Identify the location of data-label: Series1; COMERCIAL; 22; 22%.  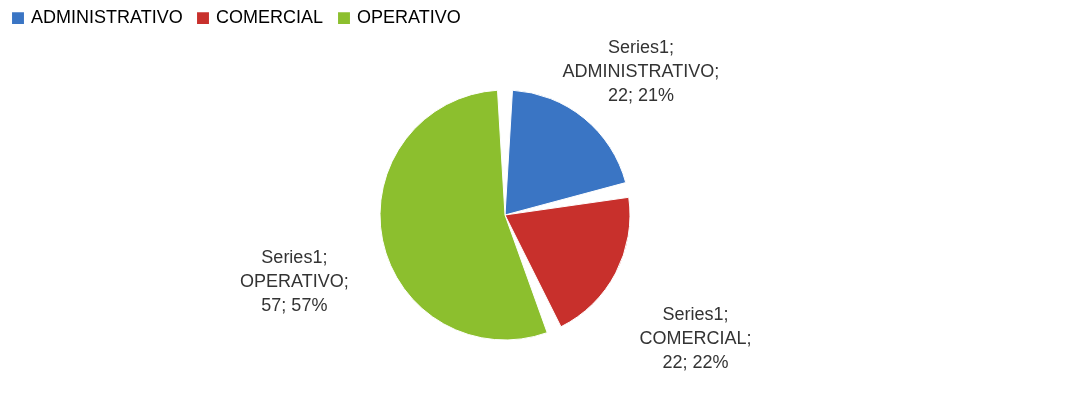
(695, 337).